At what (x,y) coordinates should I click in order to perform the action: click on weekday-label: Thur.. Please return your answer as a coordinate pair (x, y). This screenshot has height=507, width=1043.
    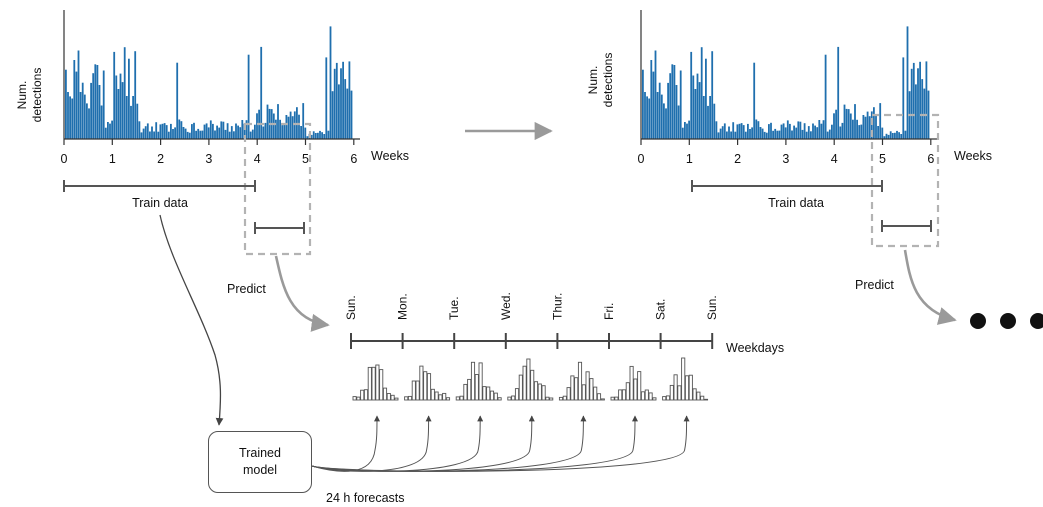
    Looking at the image, I should click on (557, 306).